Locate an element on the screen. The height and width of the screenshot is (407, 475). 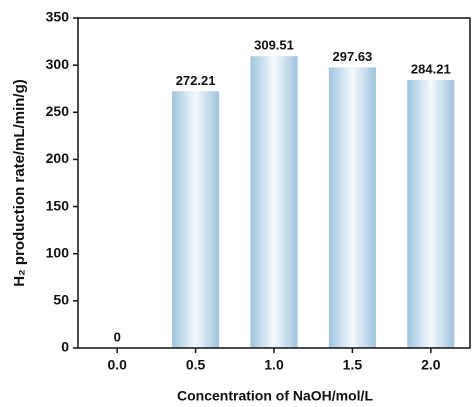
data-label: 0 is located at coordinates (117, 336).